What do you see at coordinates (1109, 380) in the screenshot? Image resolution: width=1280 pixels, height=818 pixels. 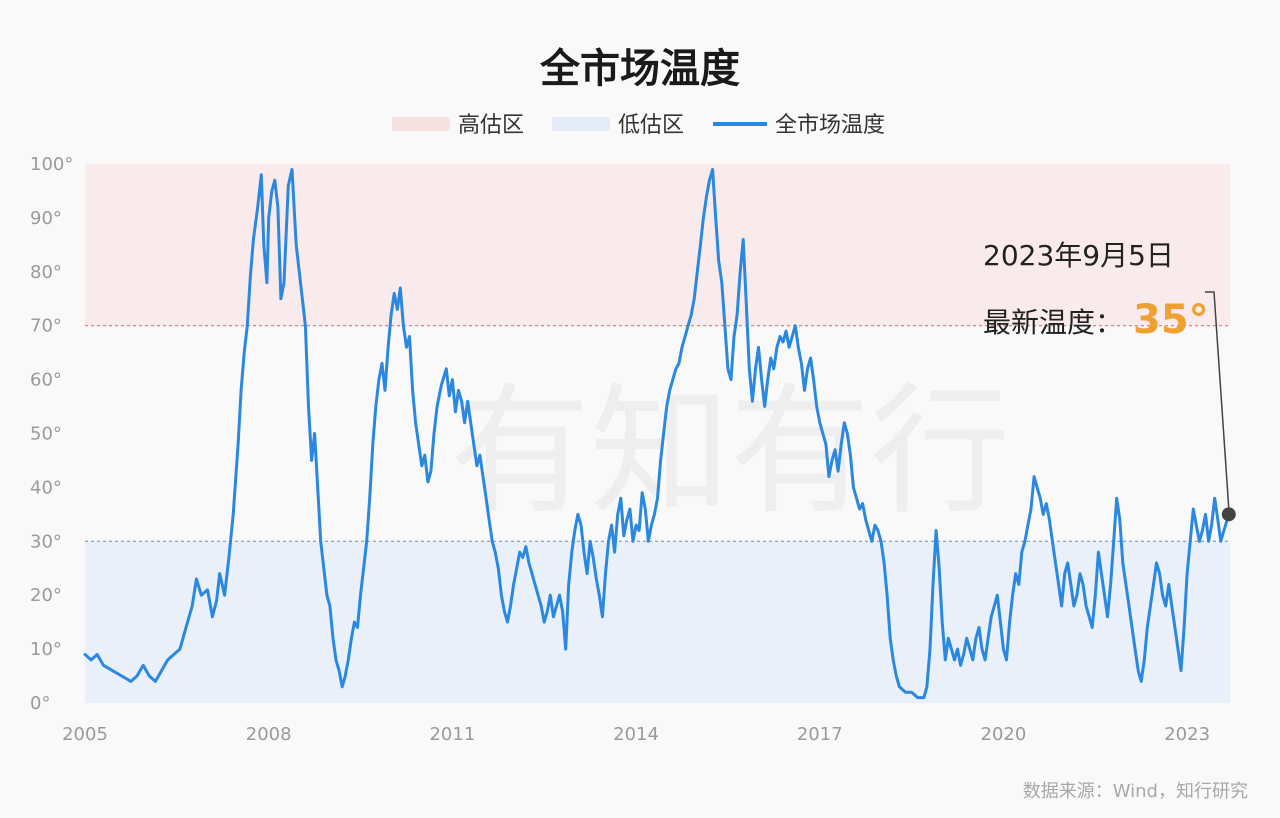 I see `latest-annotation: 2023年9月5日 最新温度： 35°` at bounding box center [1109, 380].